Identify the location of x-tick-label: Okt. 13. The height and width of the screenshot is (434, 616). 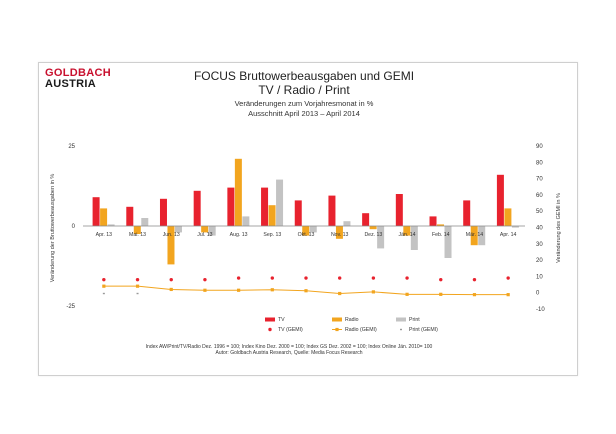
(306, 235).